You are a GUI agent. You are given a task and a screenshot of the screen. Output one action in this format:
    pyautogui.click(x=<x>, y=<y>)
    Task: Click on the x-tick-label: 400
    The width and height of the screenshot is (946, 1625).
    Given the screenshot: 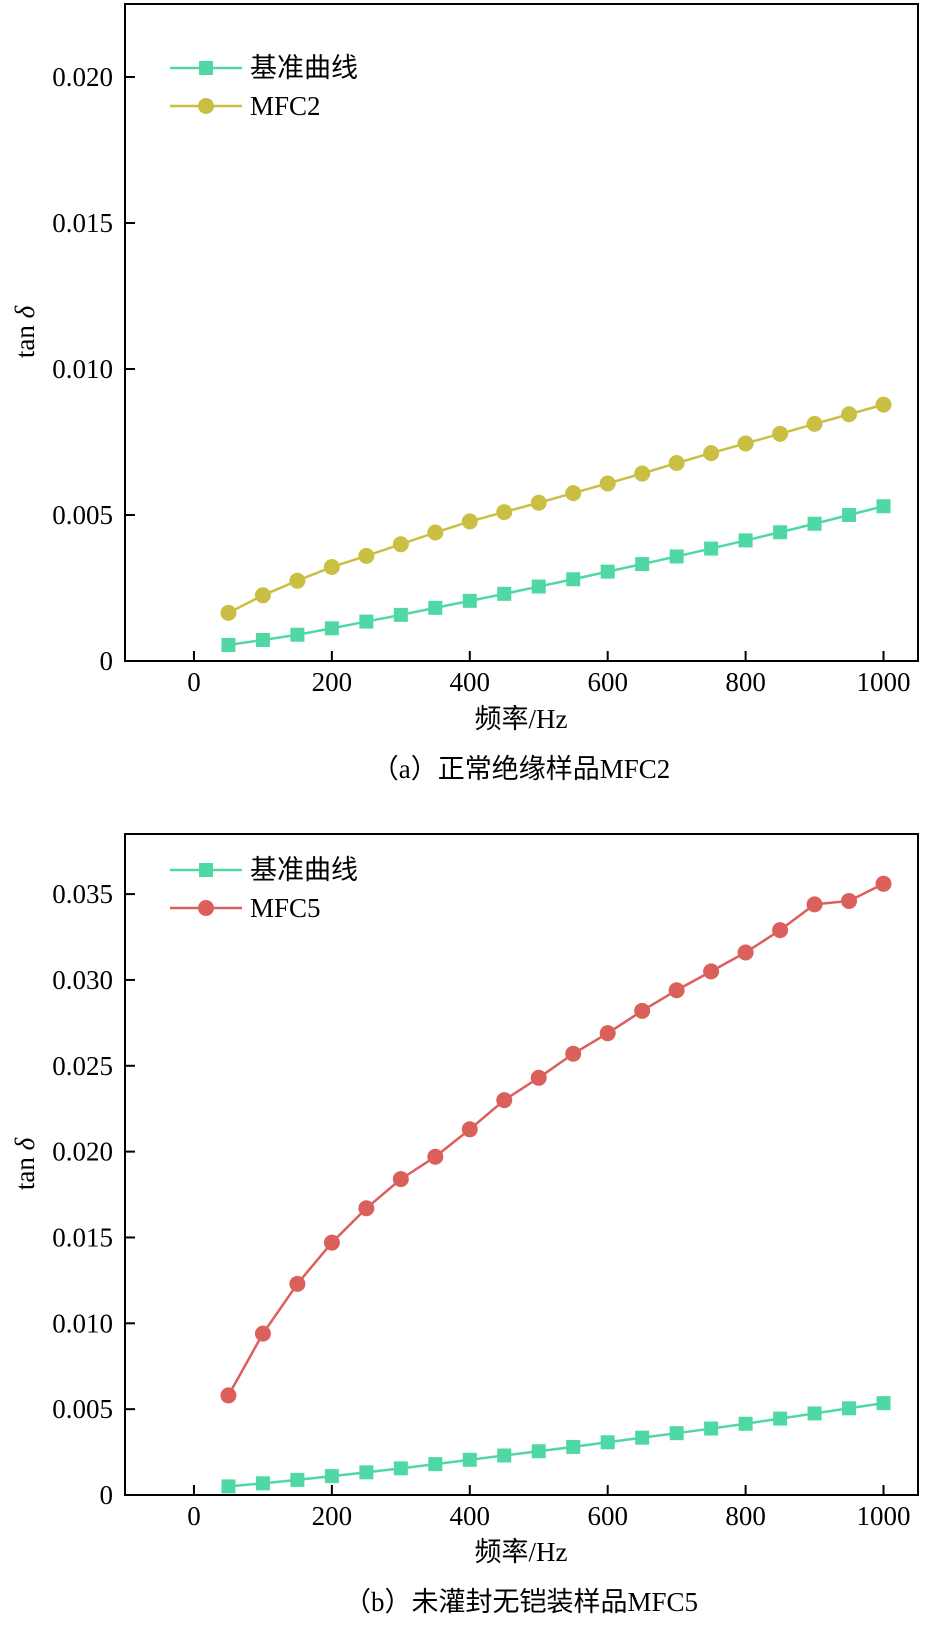 What is the action you would take?
    pyautogui.click(x=470, y=682)
    